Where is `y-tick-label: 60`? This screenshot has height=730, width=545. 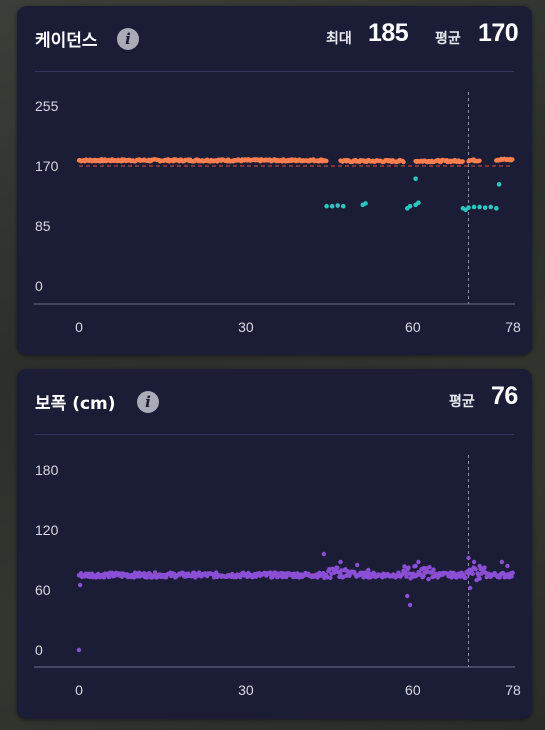
y-tick-label: 60 is located at coordinates (43, 590).